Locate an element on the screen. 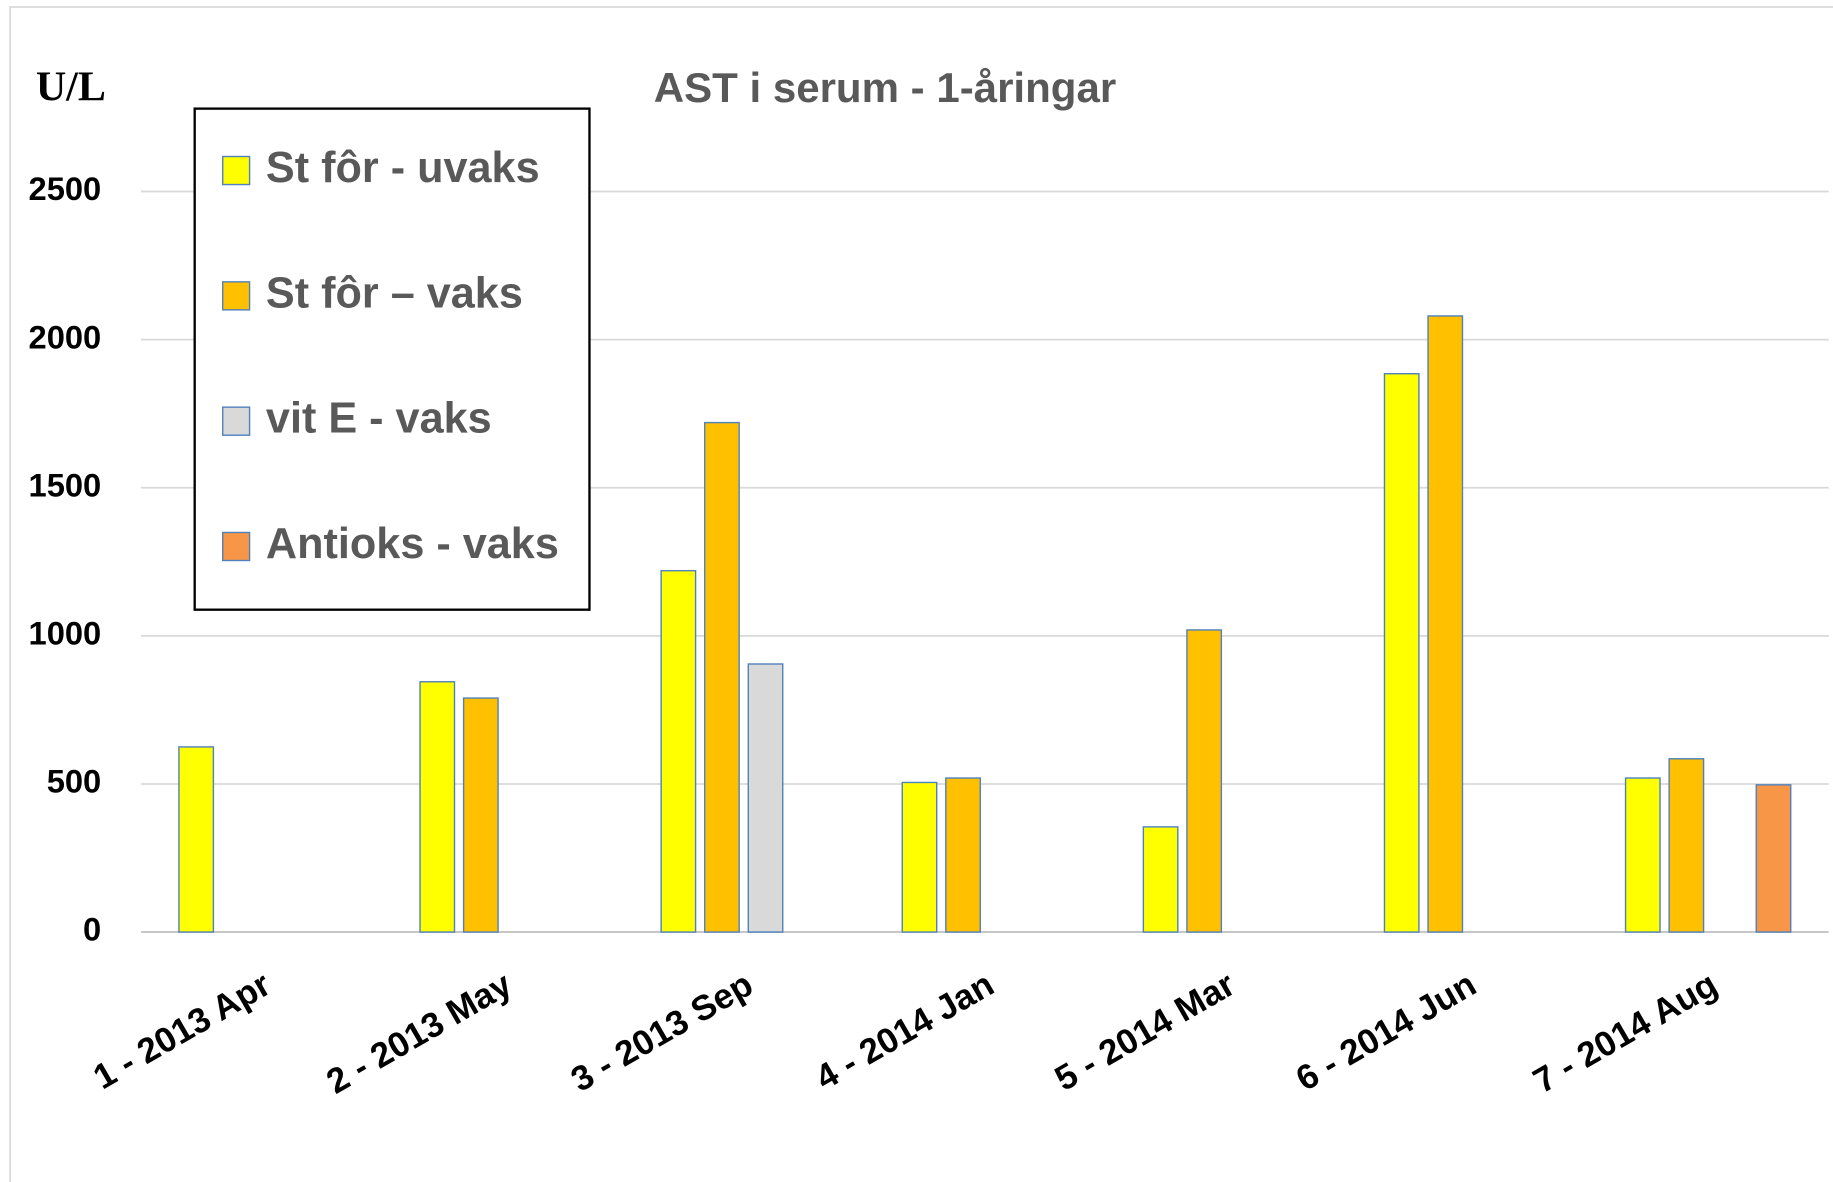  y-tick-label: 2500 is located at coordinates (65, 188).